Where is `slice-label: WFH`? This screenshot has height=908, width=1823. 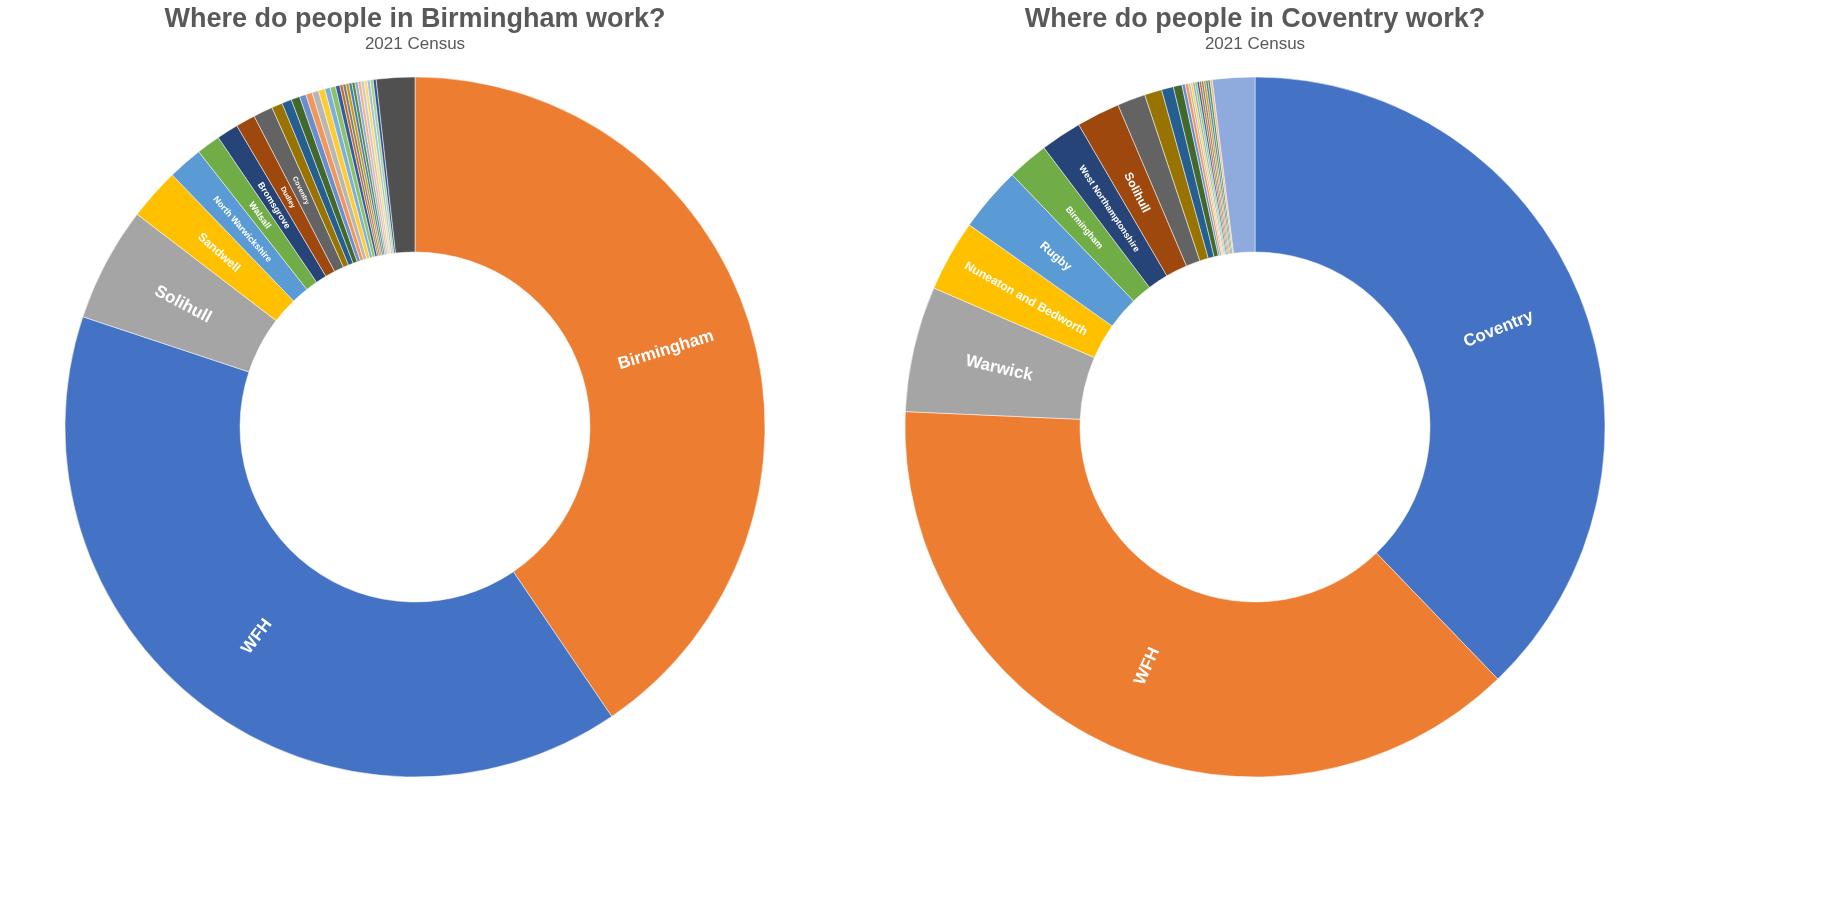
slice-label: WFH is located at coordinates (1146, 666).